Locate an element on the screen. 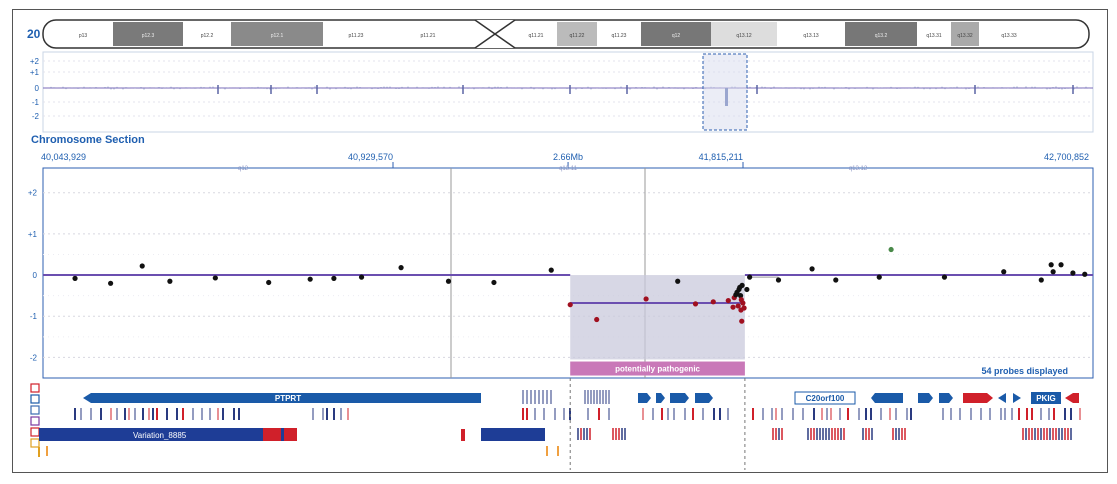  p-band-label: p11.23 is located at coordinates (356, 36).